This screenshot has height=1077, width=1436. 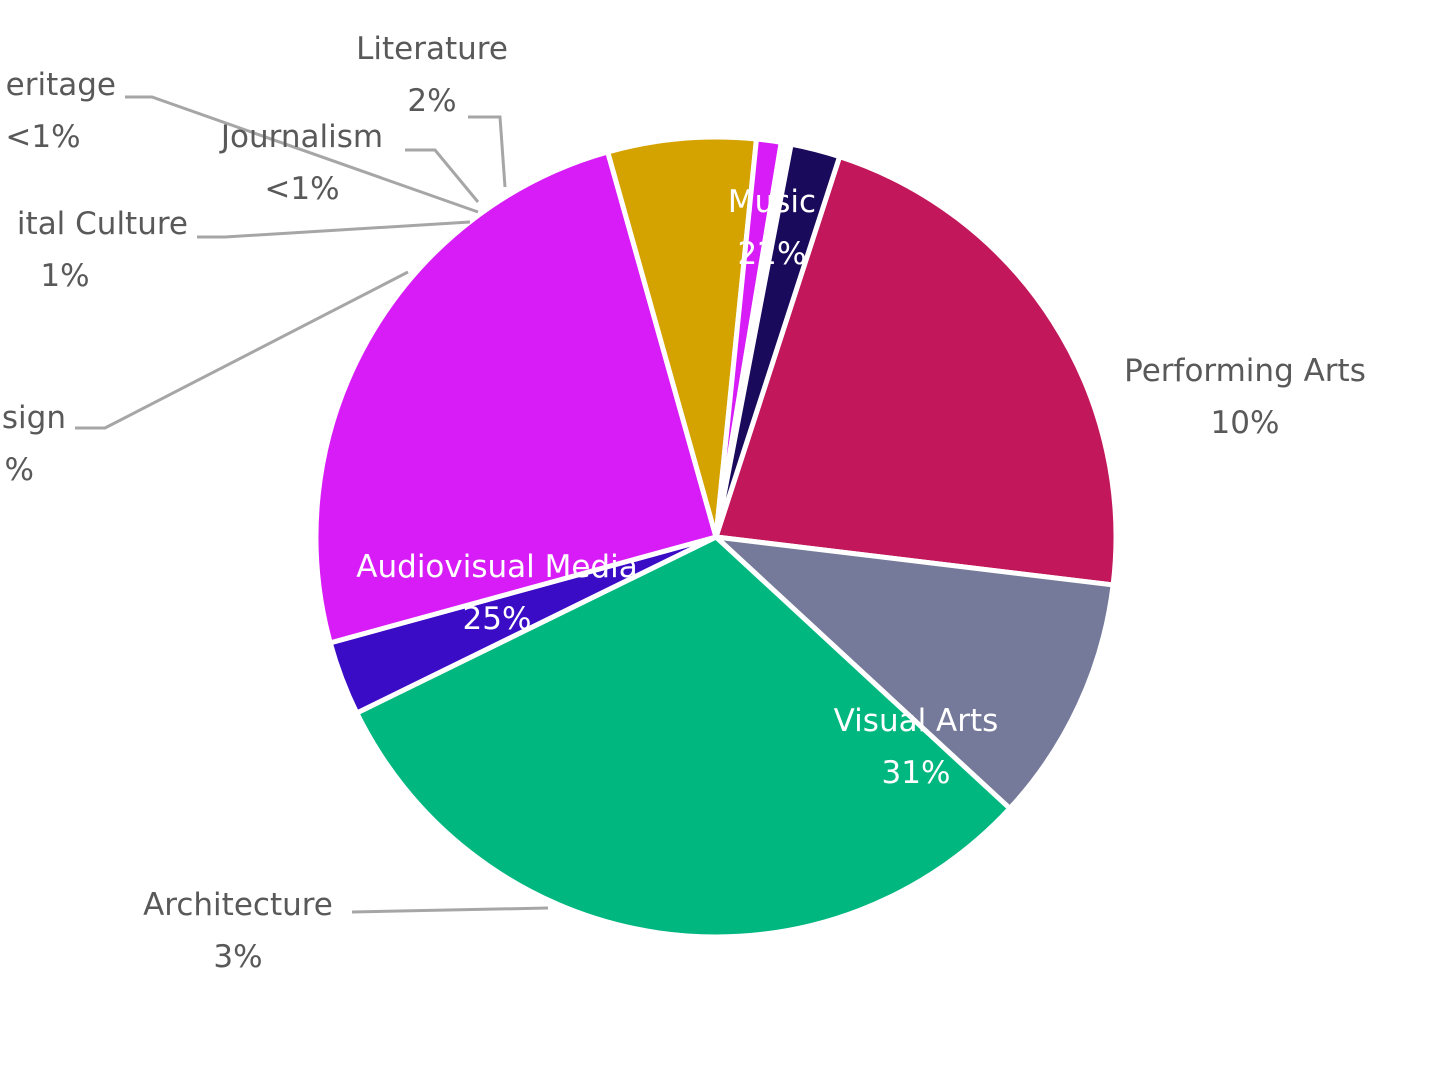 I want to click on label-design: sign, so click(x=34, y=418).